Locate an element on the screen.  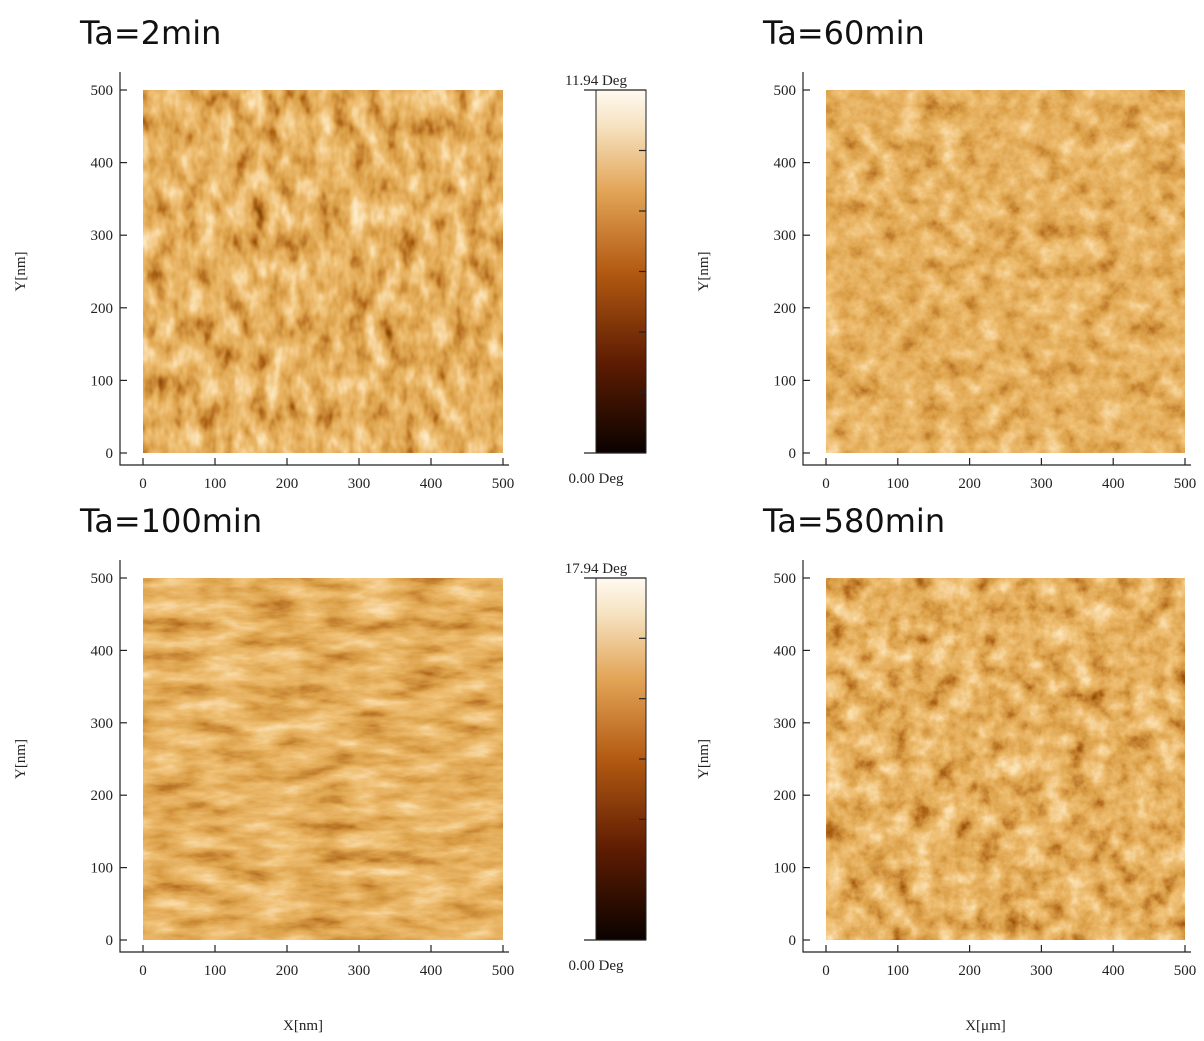
colorbar-label: 11.94 Deg is located at coordinates (596, 81).